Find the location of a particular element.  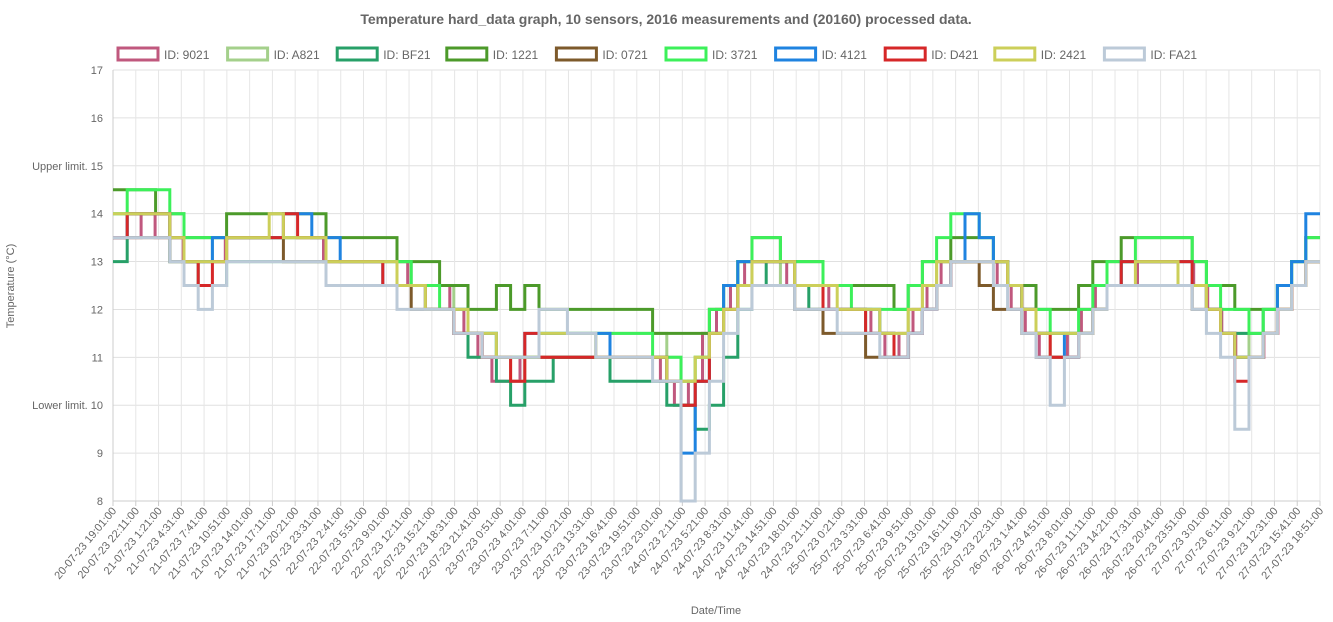

legend-item: ID: FA21 is located at coordinates (1149, 54).